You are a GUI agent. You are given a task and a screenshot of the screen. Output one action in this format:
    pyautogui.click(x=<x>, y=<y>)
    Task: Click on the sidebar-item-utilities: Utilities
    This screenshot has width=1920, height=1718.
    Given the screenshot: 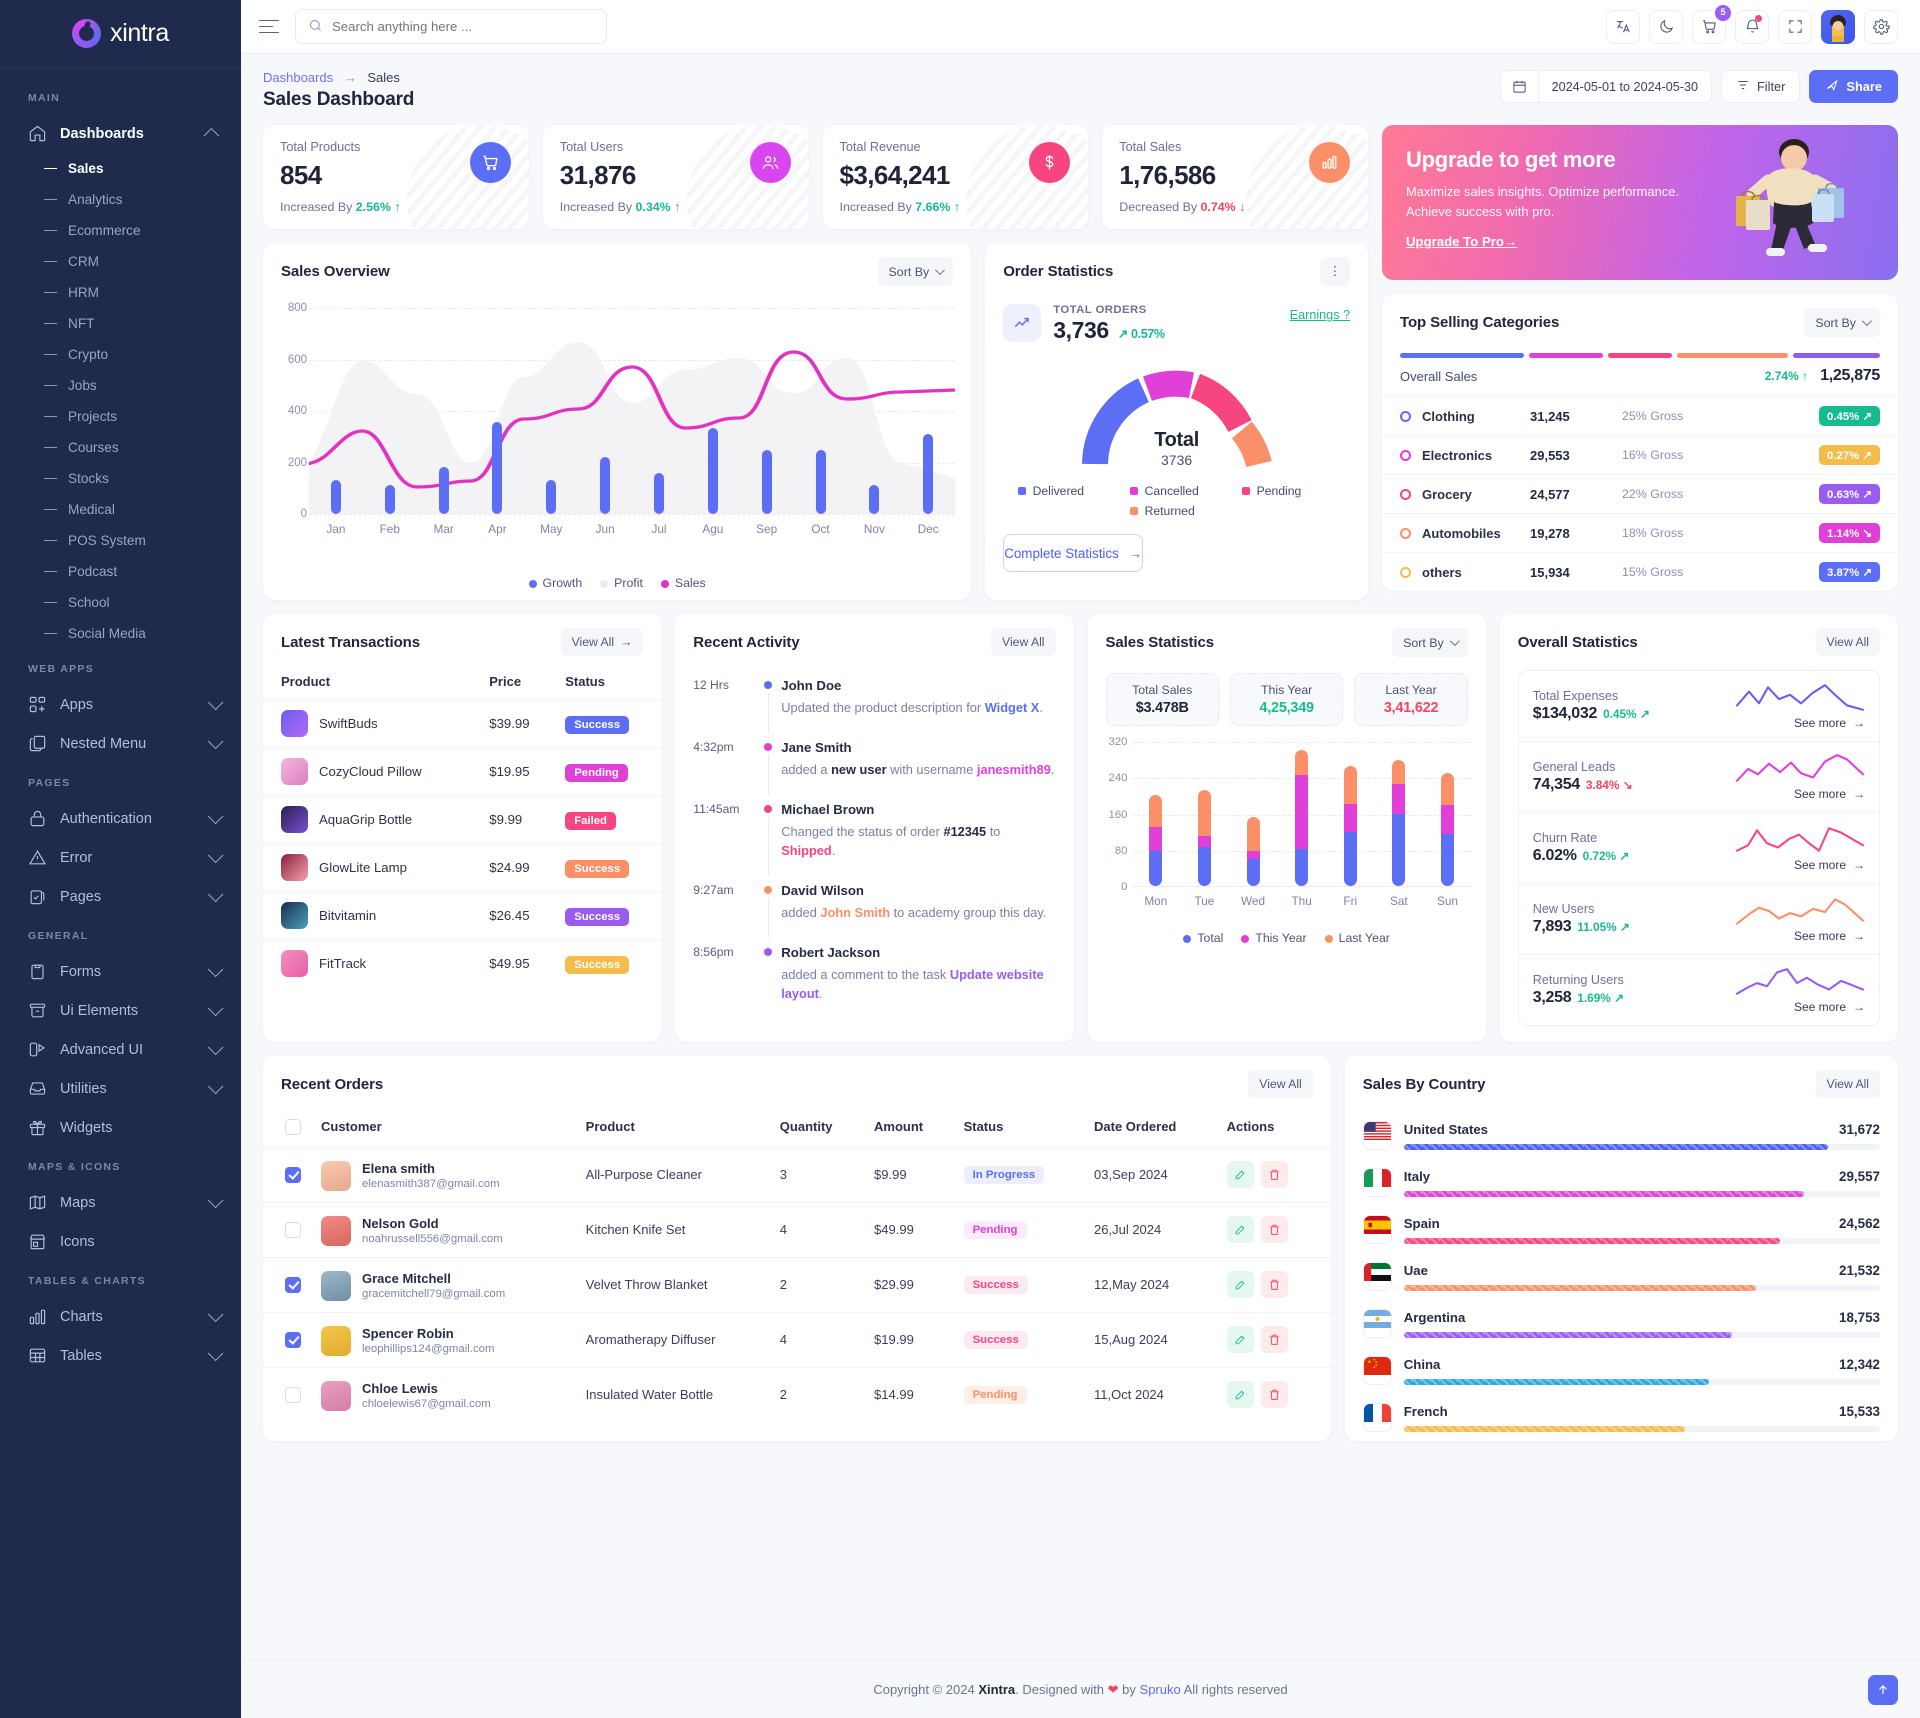 What is the action you would take?
    pyautogui.click(x=120, y=1088)
    